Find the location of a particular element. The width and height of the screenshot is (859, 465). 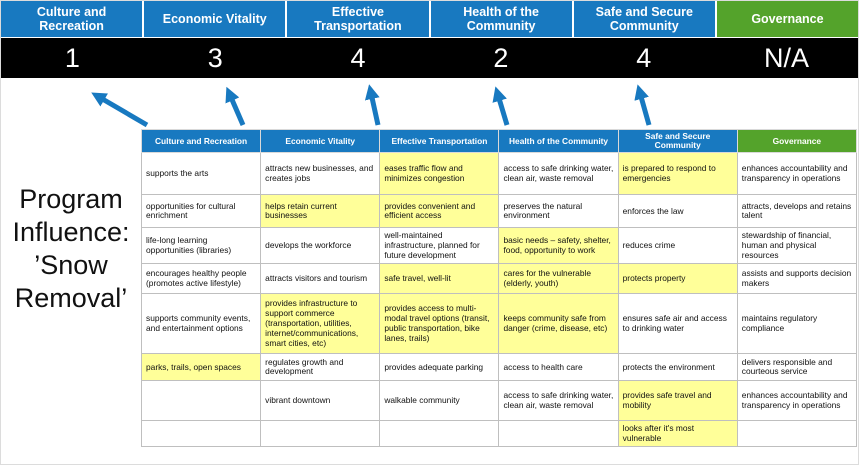

matrix-header-culture-and-recreation: Culture and Recreation is located at coordinates (201, 141).